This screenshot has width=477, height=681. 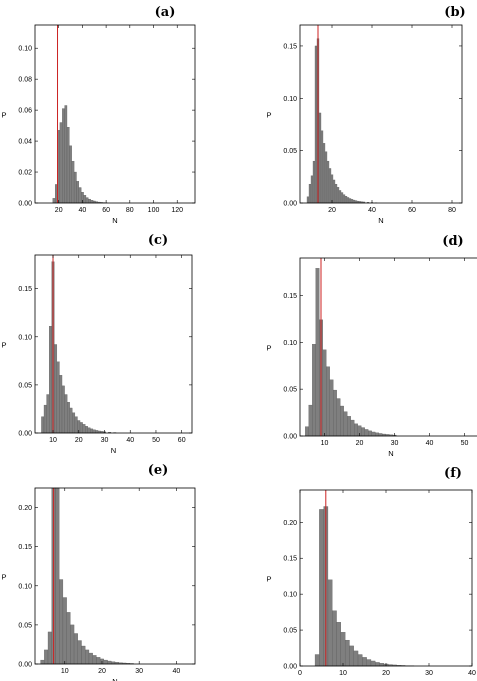 I want to click on y-tick-label: 0.06, so click(x=25, y=111).